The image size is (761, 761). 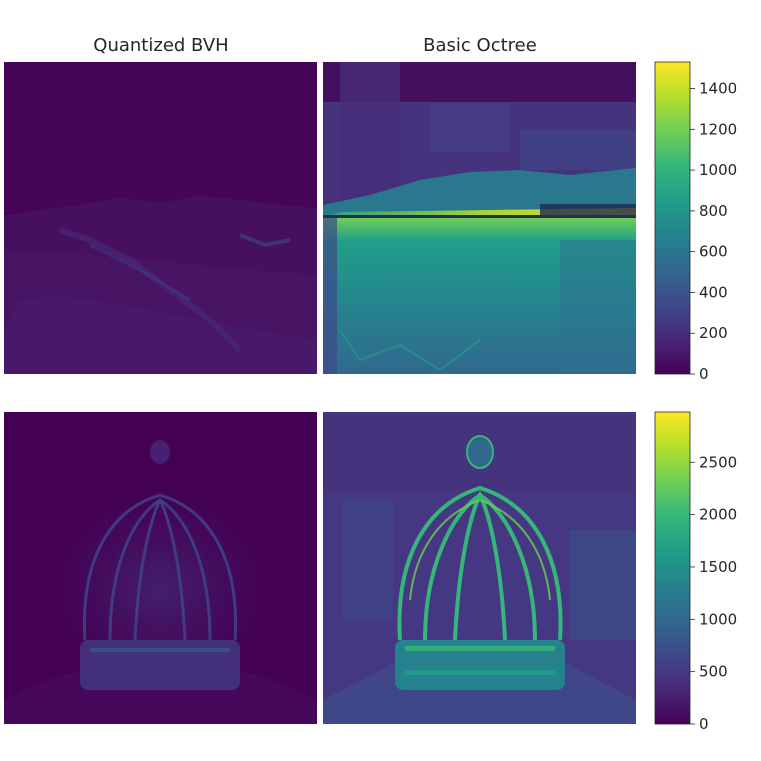 I want to click on panel-title-basic-octree: Basic Octree, so click(x=480, y=45).